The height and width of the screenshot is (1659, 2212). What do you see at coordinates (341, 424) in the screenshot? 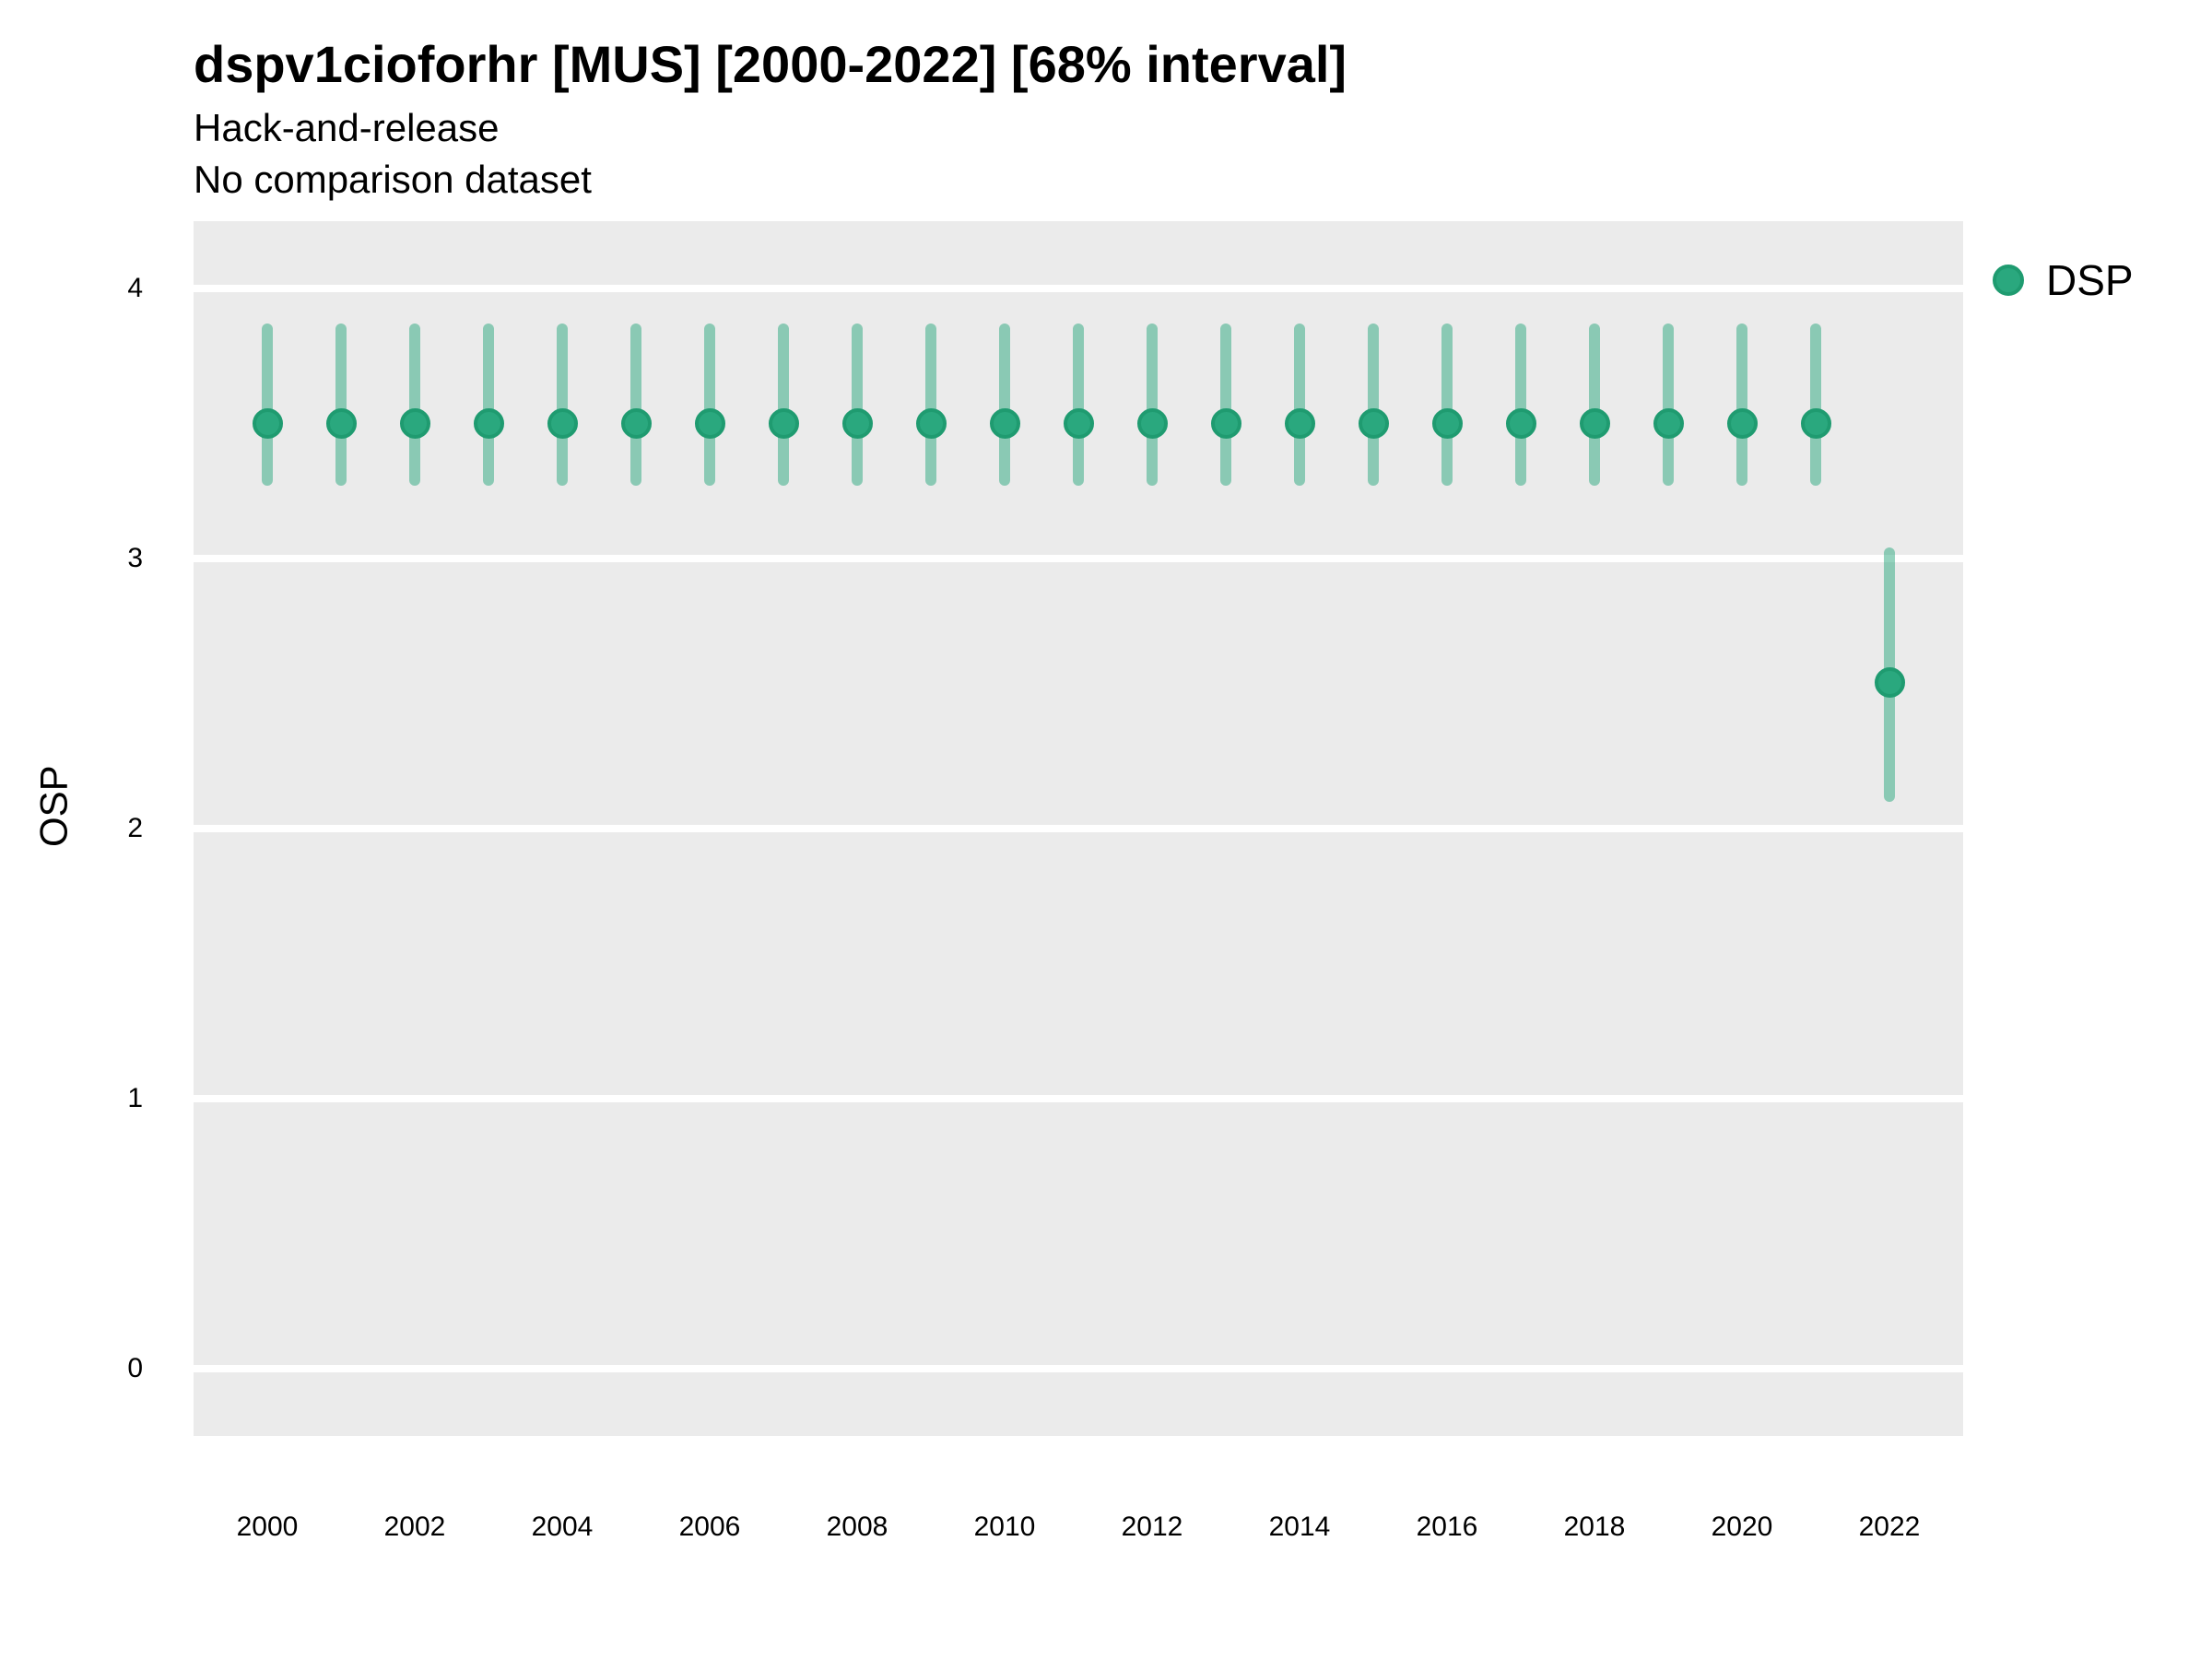
I see `point-2001` at bounding box center [341, 424].